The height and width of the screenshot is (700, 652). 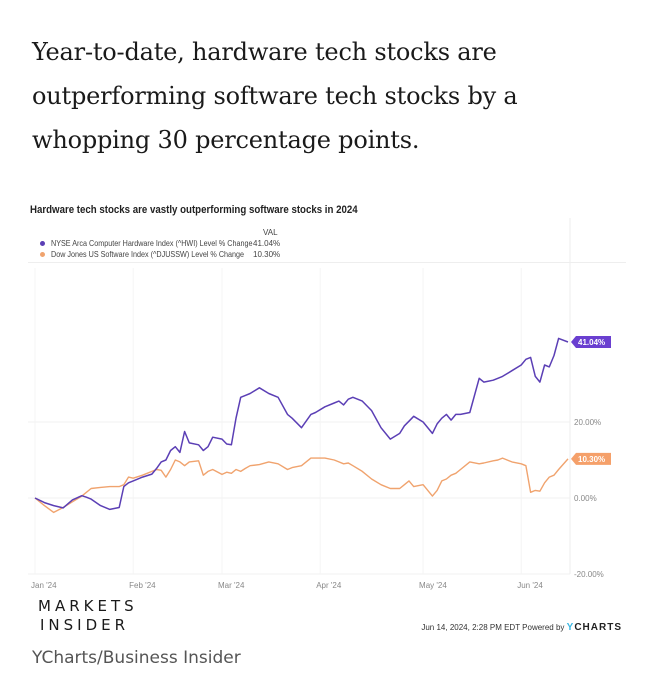 What do you see at coordinates (543, 627) in the screenshot?
I see `powered-by-text: Powered by` at bounding box center [543, 627].